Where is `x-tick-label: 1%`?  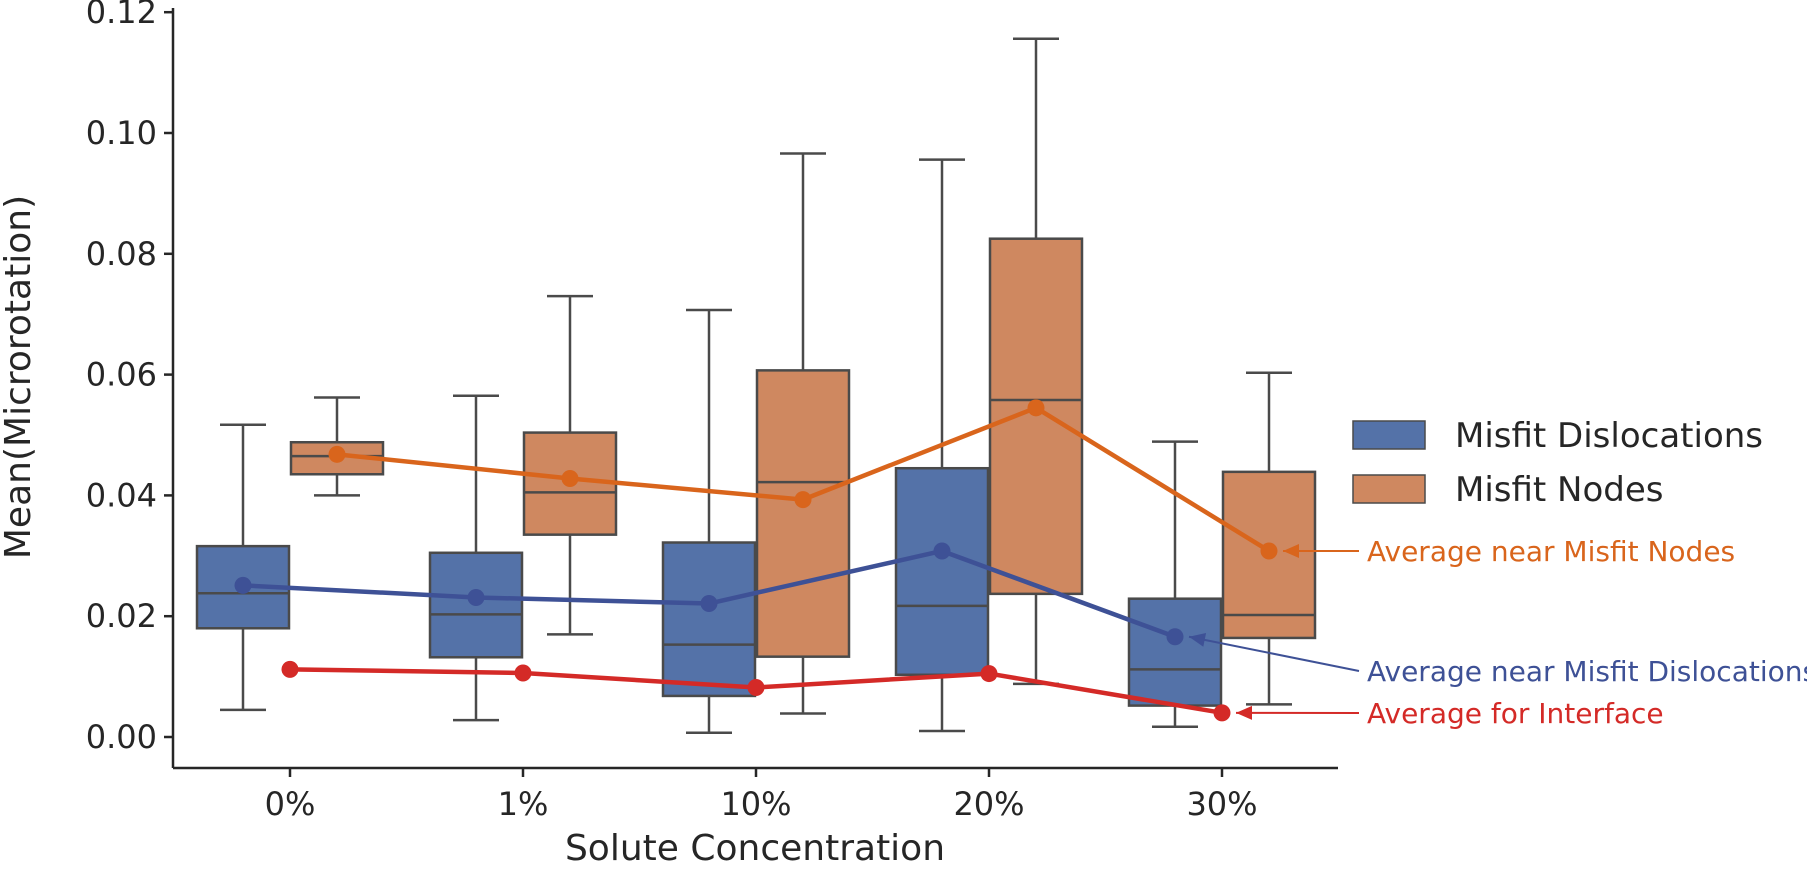 x-tick-label: 1% is located at coordinates (523, 804).